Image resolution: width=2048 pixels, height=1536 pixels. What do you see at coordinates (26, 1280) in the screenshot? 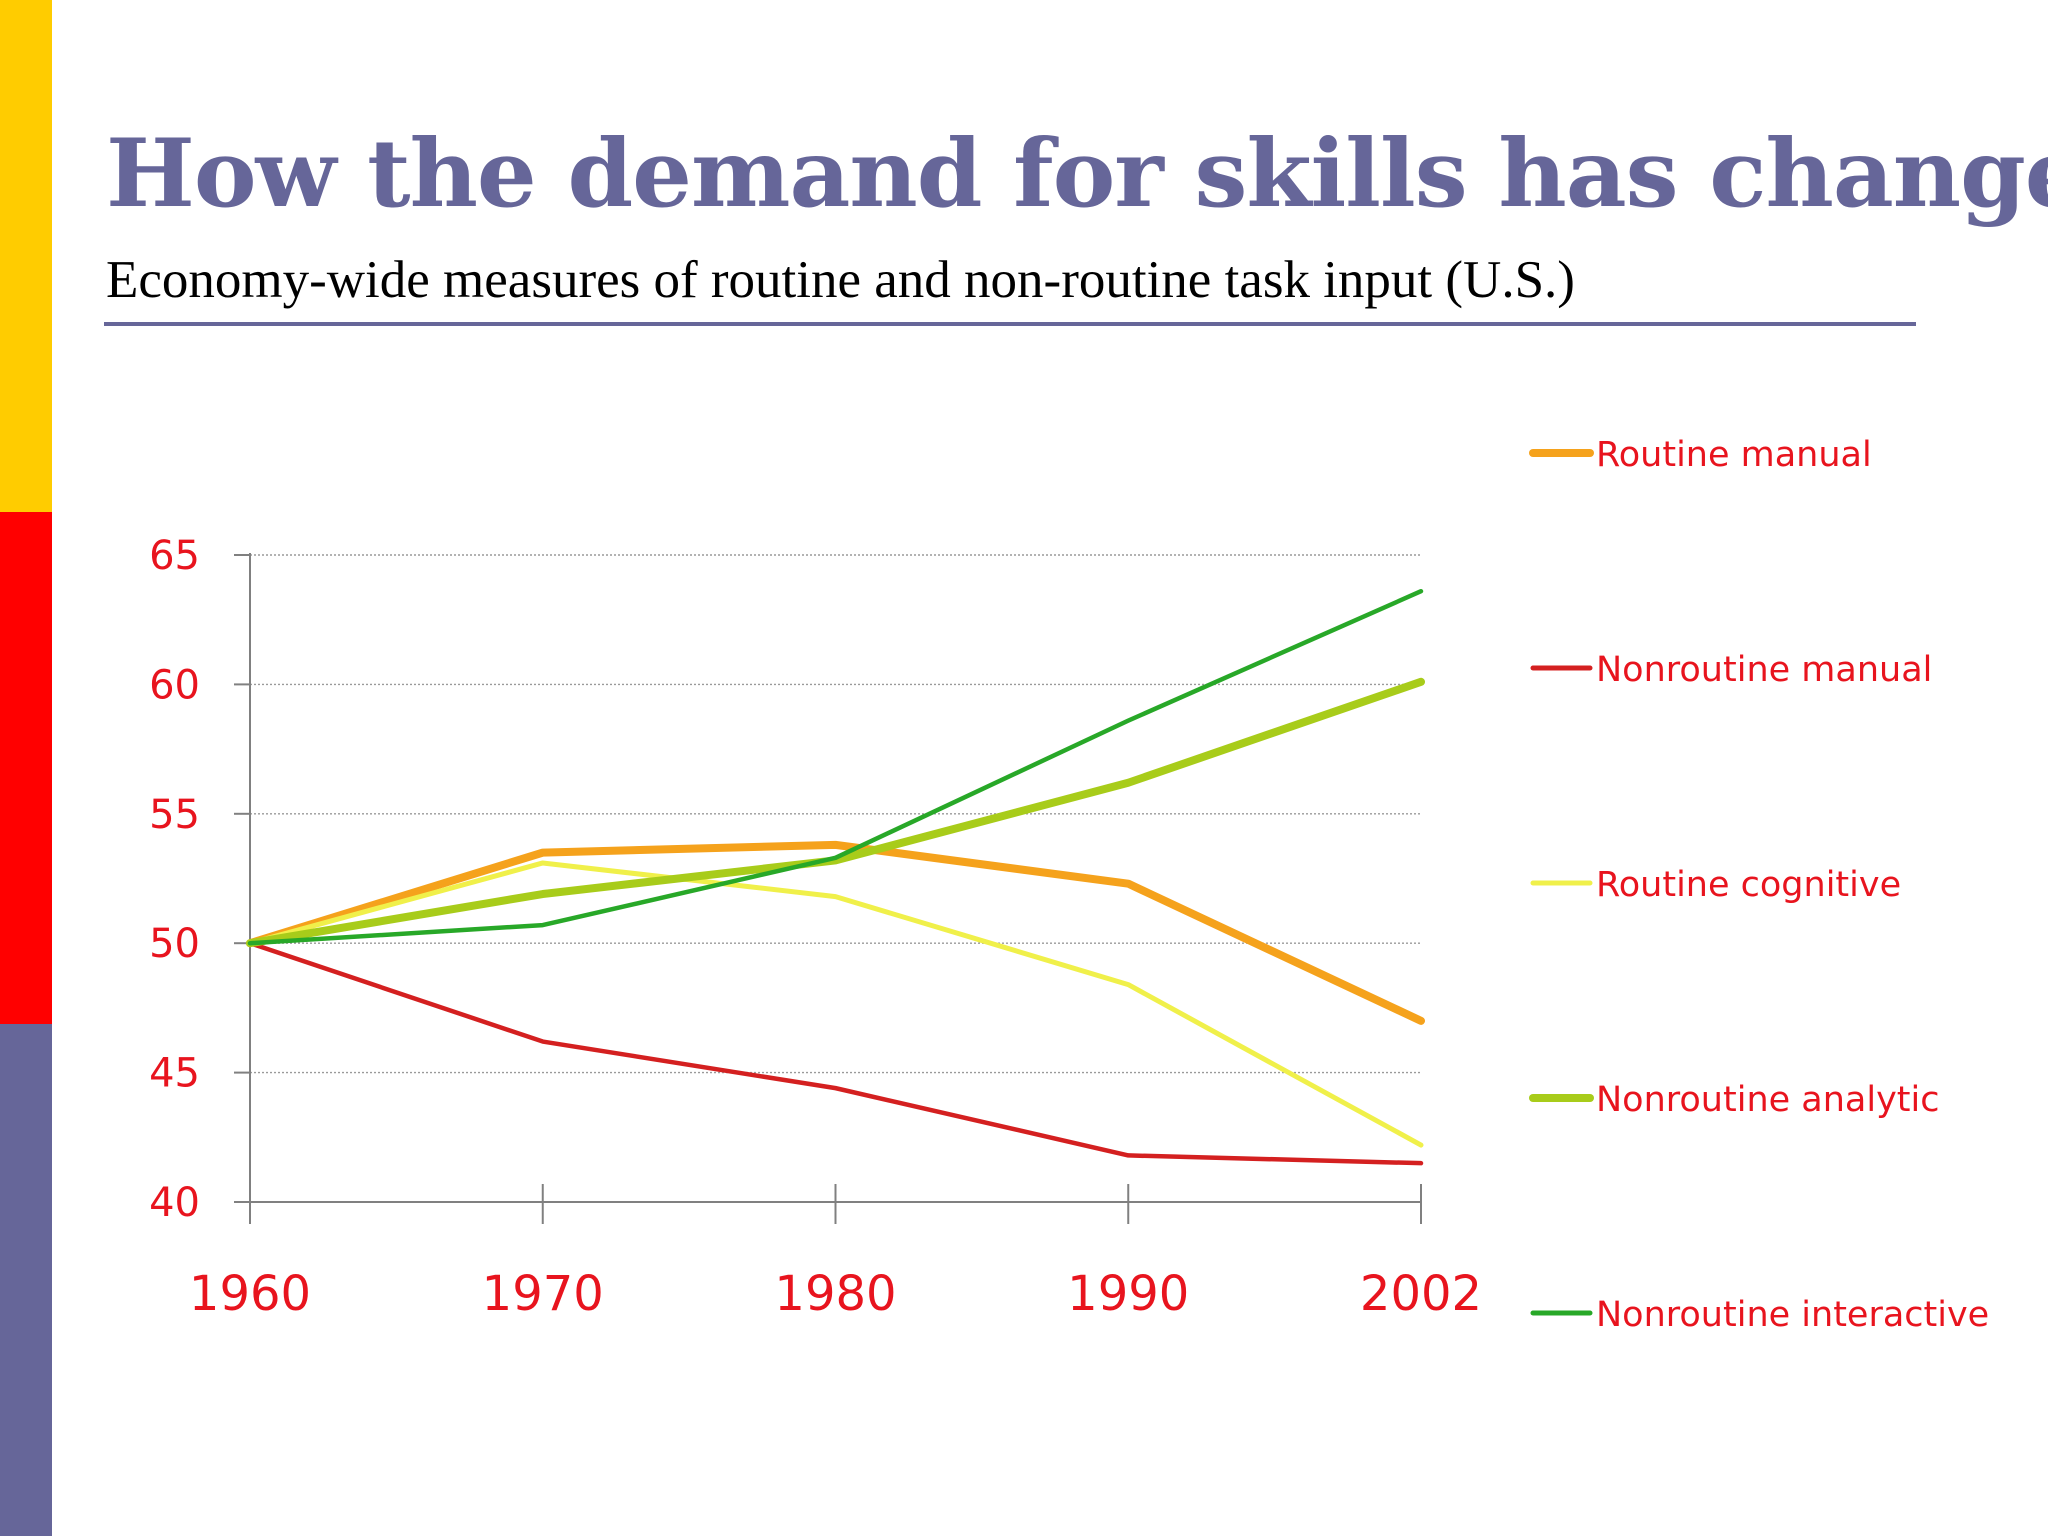
I see `side-bar-purple` at bounding box center [26, 1280].